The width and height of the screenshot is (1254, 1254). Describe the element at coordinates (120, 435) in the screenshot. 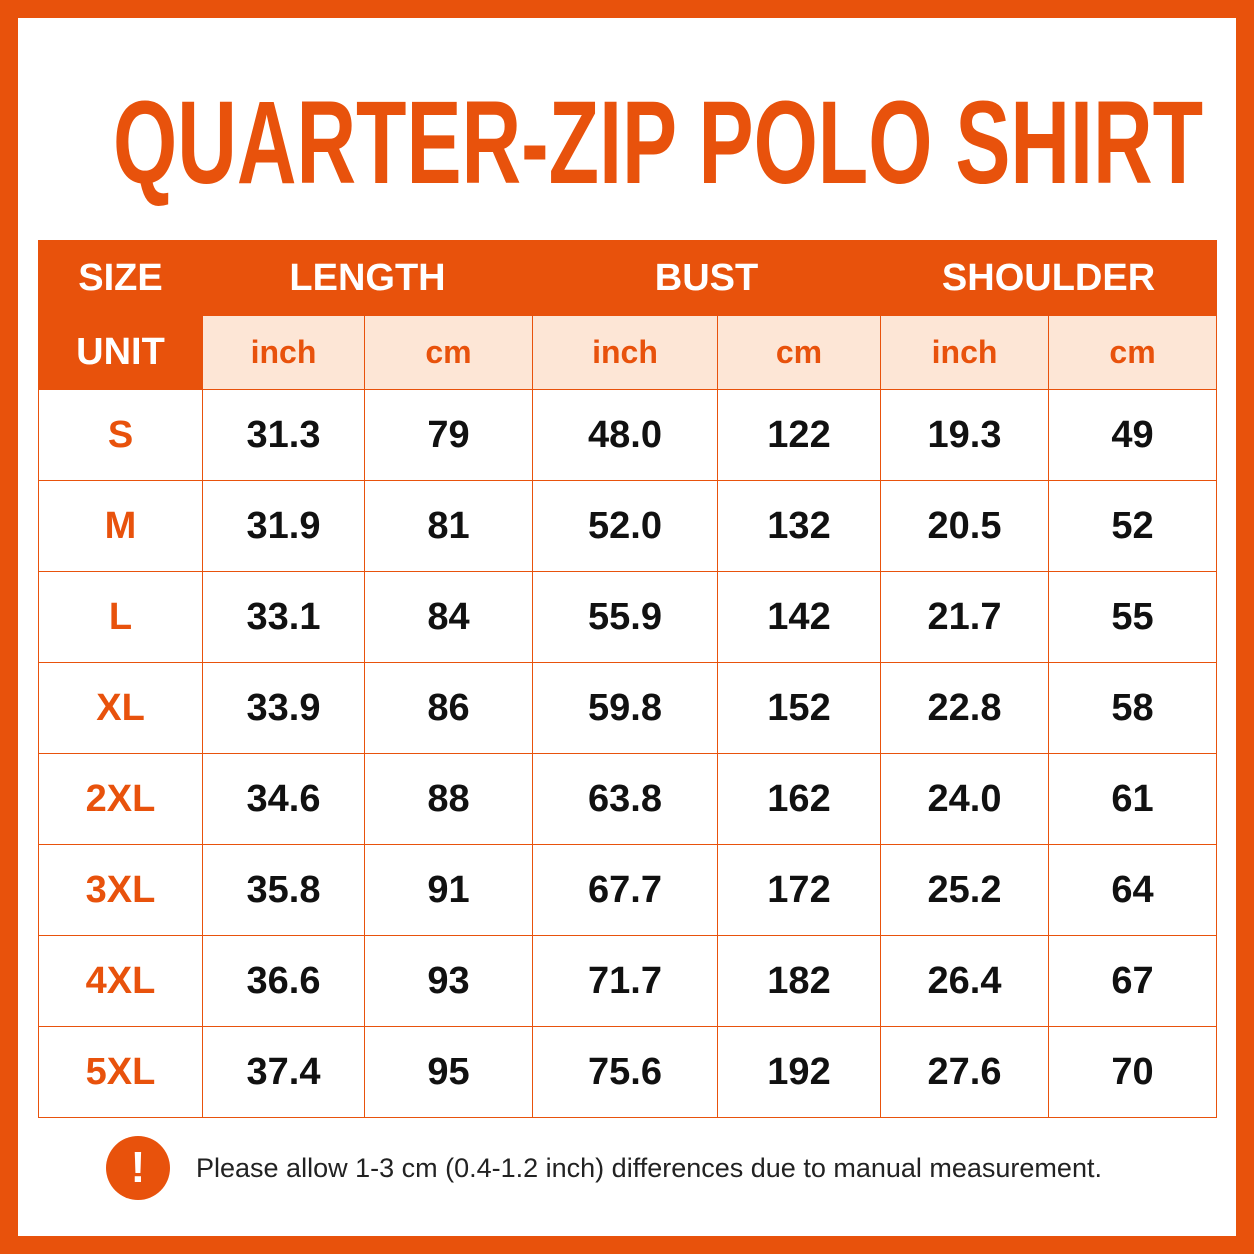

I see `size-cell: S` at that location.